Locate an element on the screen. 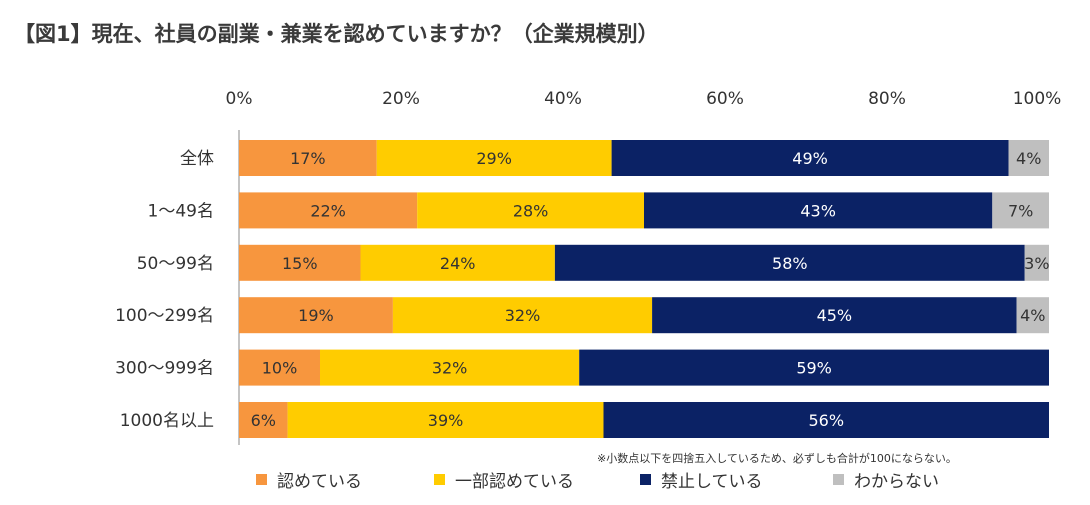 Image resolution: width=1090 pixels, height=505 pixels. legend-label-prohibited: 禁止している is located at coordinates (712, 482).